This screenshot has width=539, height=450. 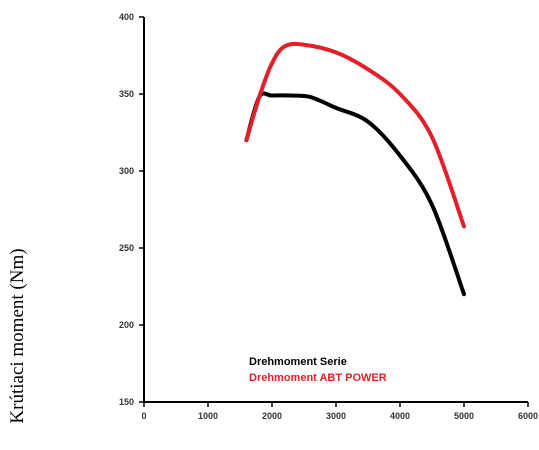 I want to click on x-tick-label: 5000, so click(x=464, y=416).